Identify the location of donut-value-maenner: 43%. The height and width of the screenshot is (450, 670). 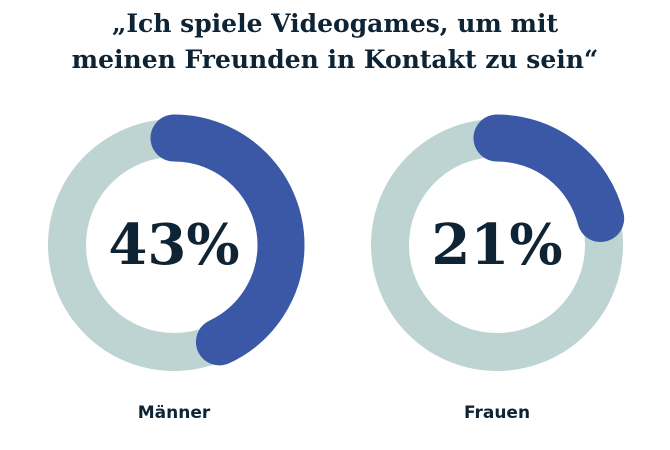
(174, 245).